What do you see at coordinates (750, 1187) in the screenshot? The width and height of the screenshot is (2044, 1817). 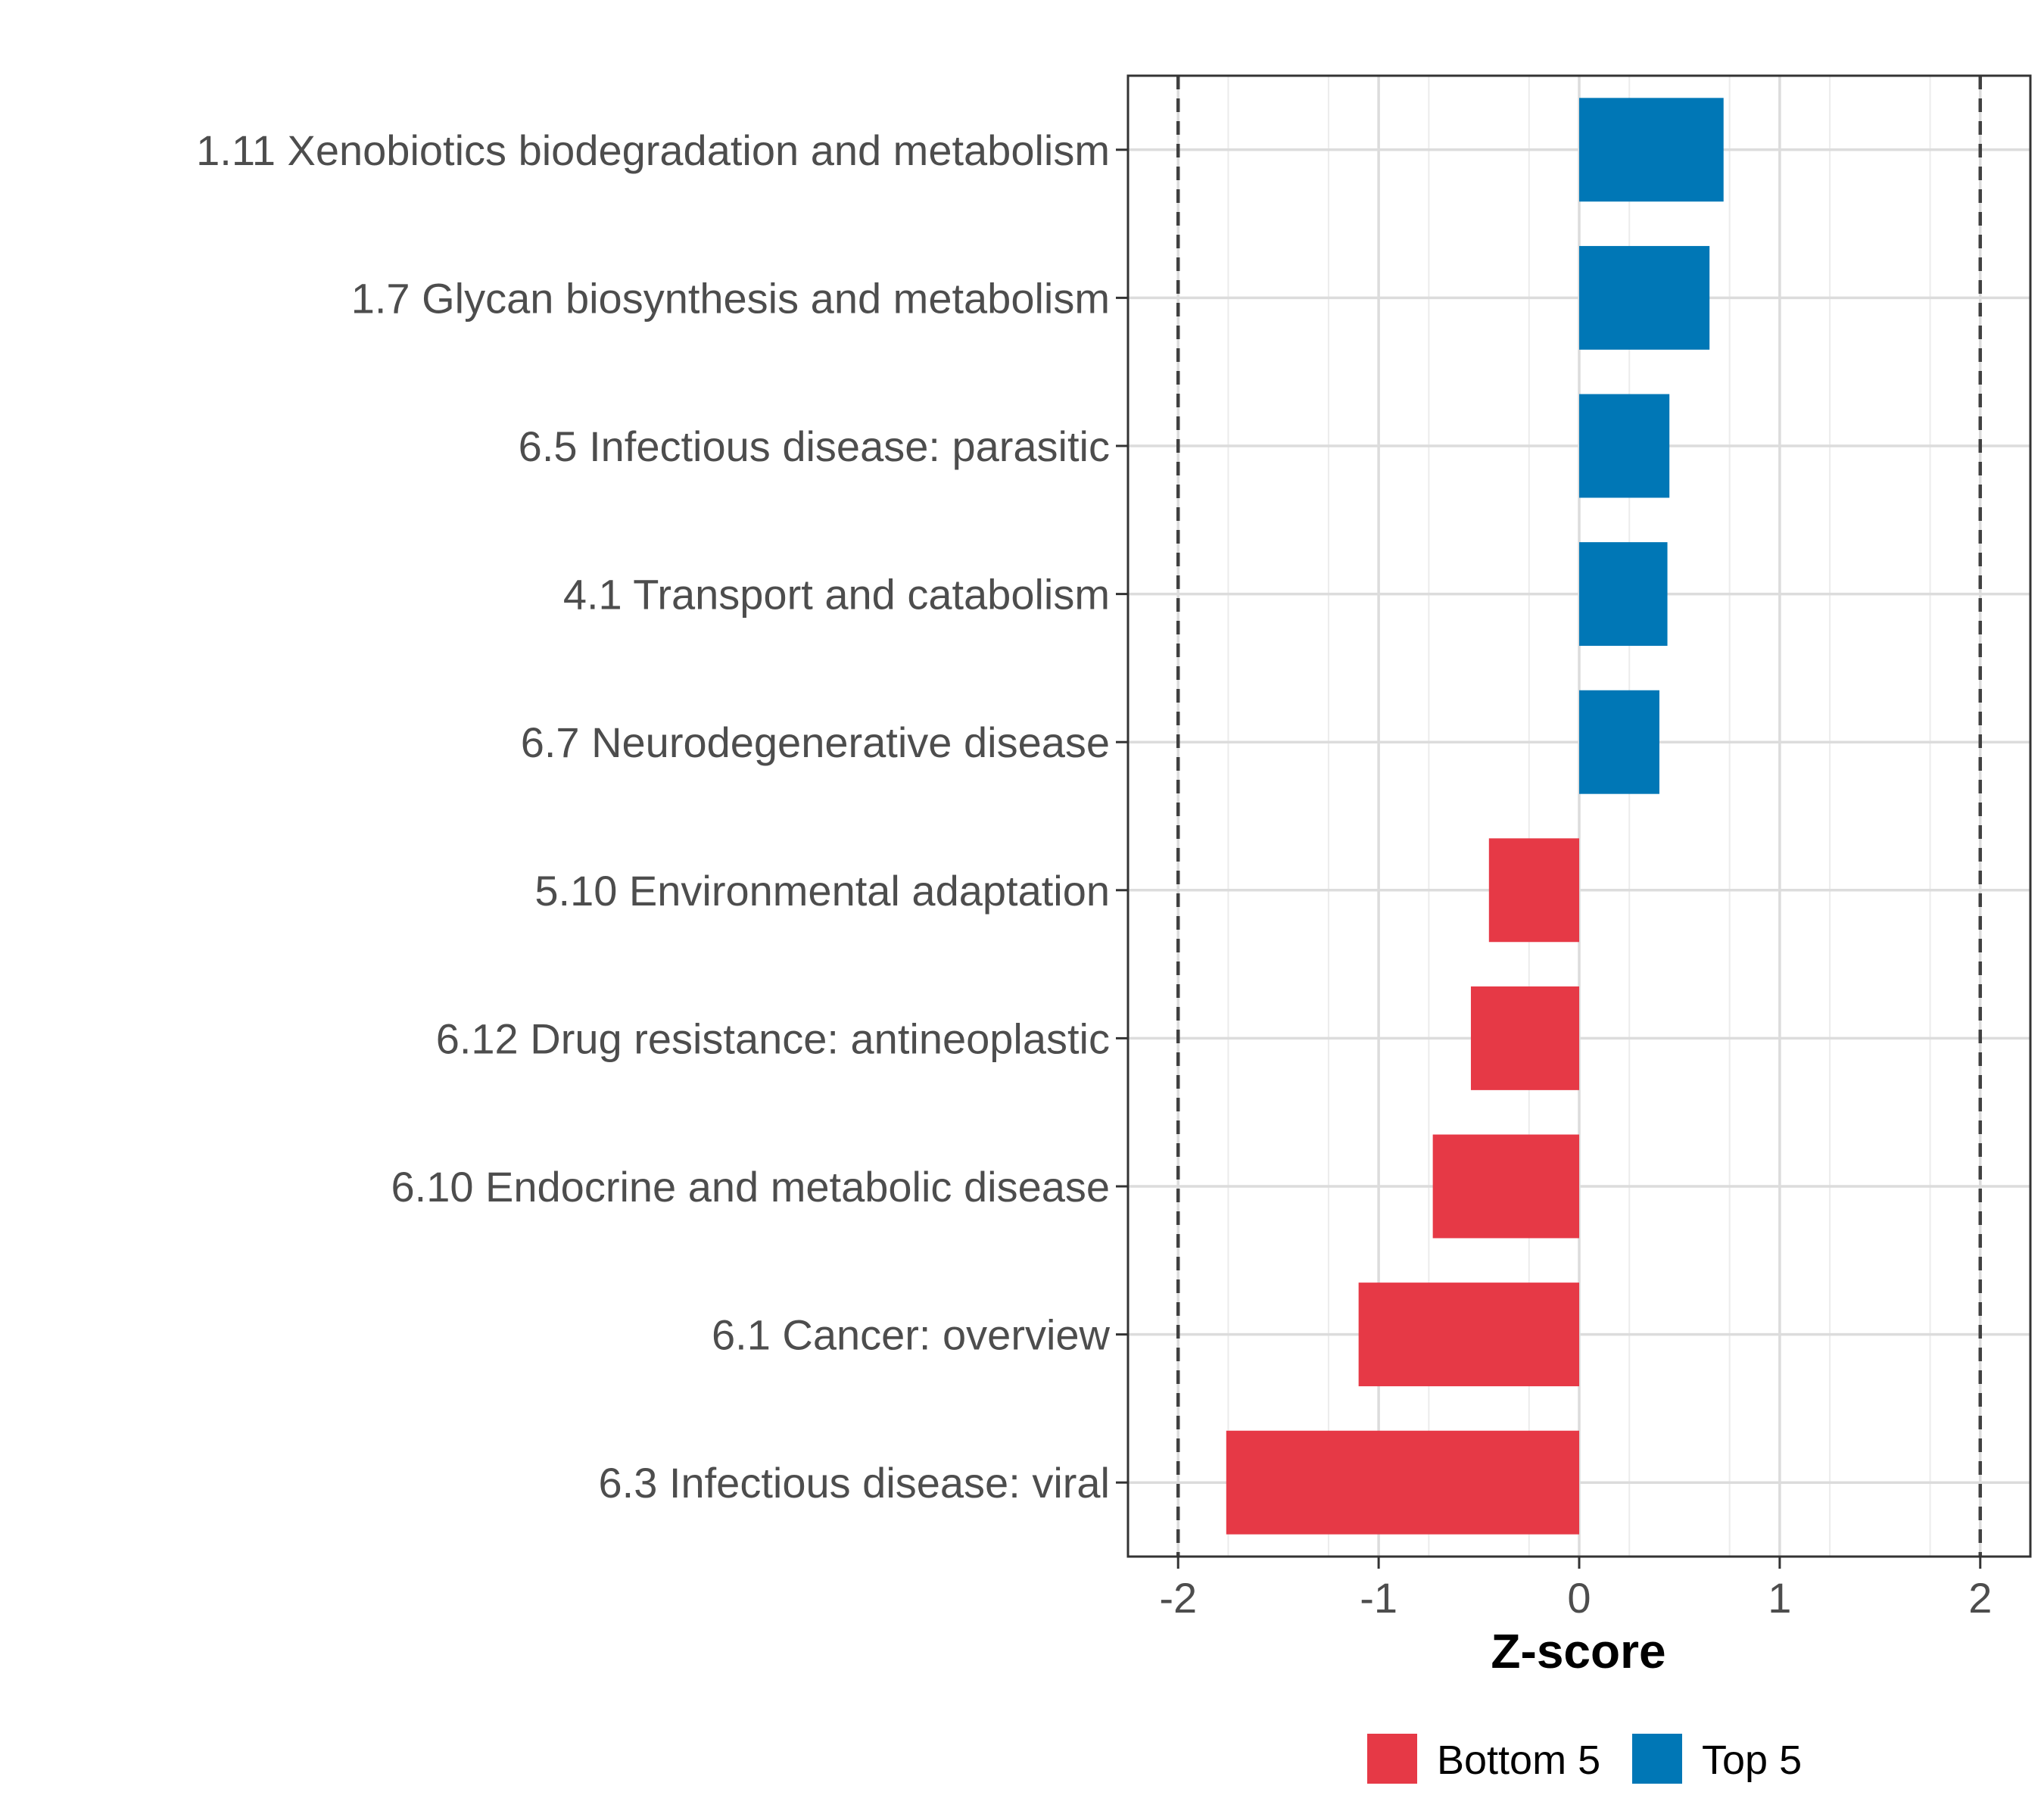 I see `category-label: 6.10 Endocrine and metabolic disease` at bounding box center [750, 1187].